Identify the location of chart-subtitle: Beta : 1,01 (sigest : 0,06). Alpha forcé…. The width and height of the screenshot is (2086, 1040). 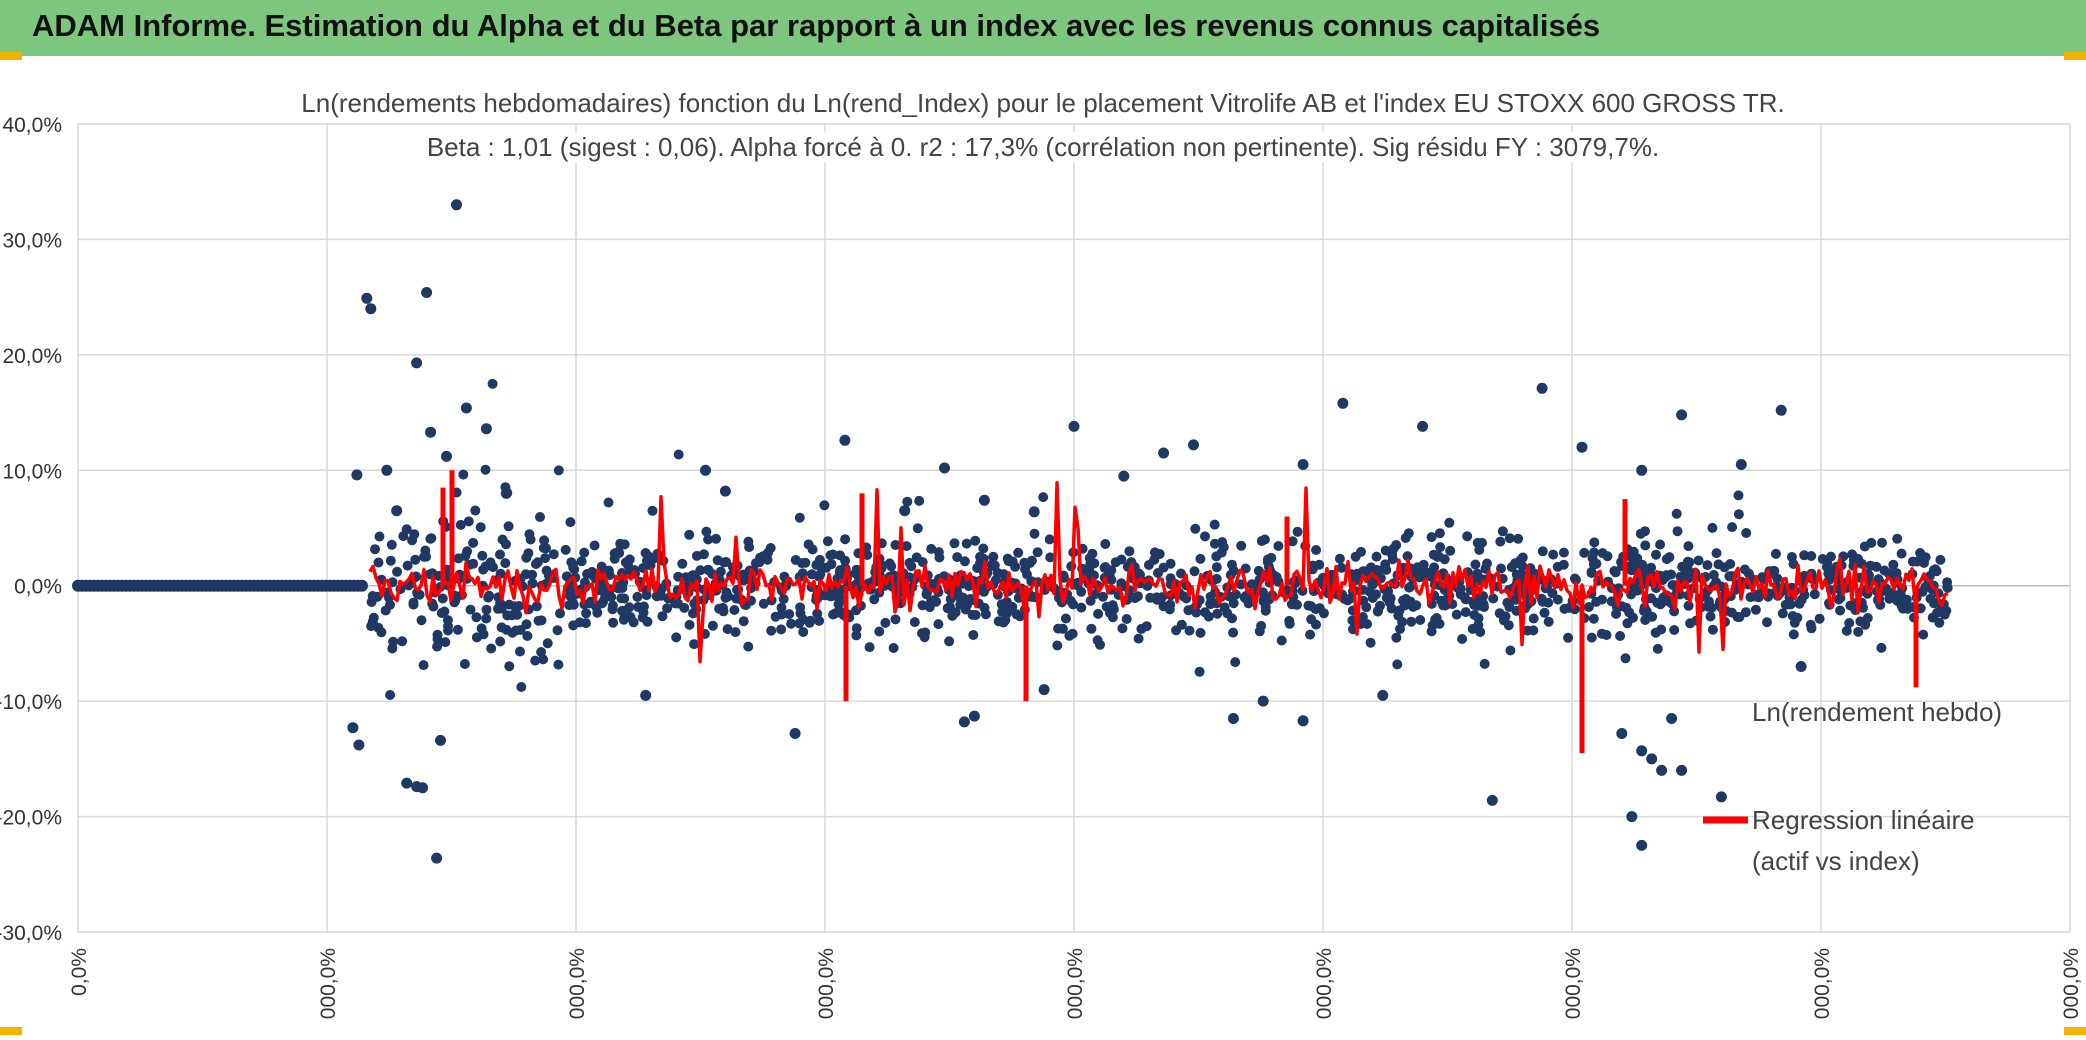
(1043, 147).